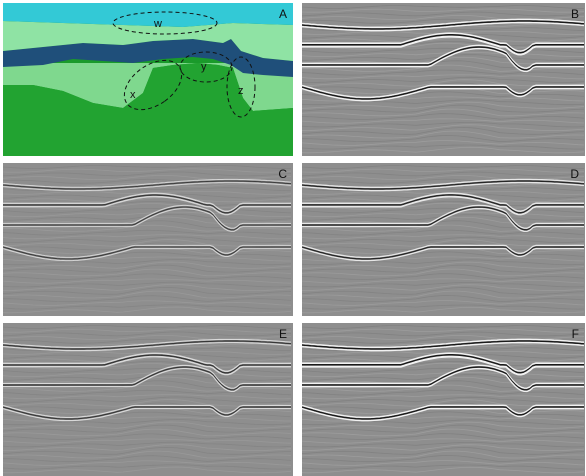 This screenshot has width=586, height=476. I want to click on panel-b-label: B, so click(574, 14).